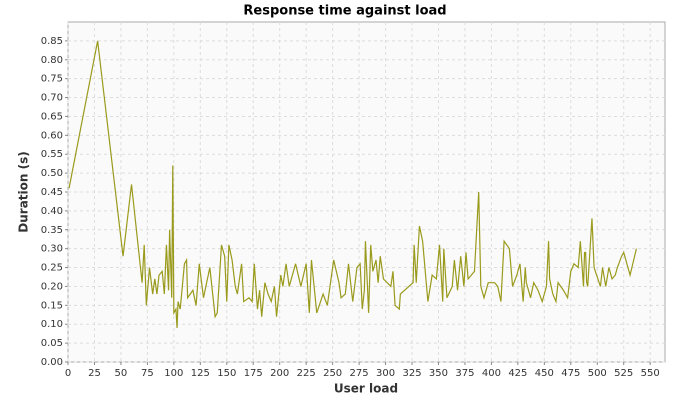  I want to click on x-tick-label: 100, so click(173, 373).